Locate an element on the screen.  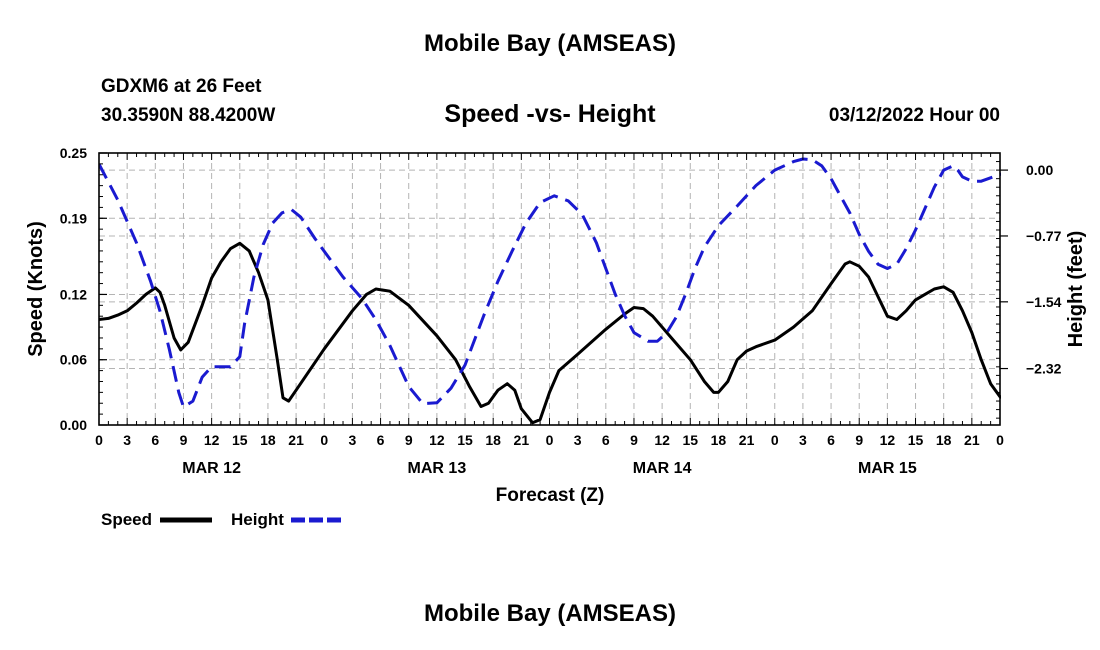
y-tick-label-left: 0.06 is located at coordinates (73, 360).